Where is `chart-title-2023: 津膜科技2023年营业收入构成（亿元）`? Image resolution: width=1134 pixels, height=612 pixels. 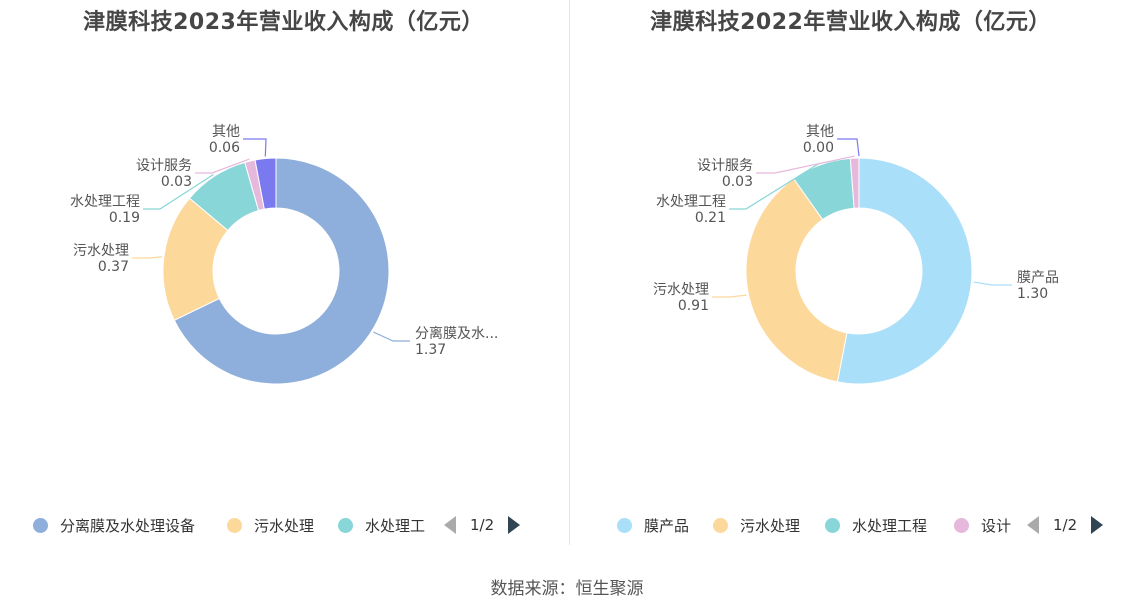 chart-title-2023: 津膜科技2023年营业收入构成（亿元） is located at coordinates (283, 22).